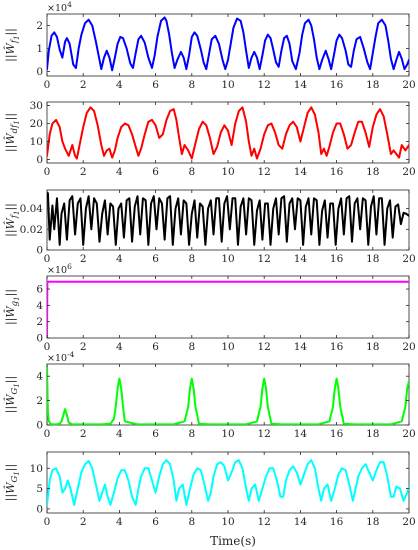  Describe the element at coordinates (12, 394) in the screenshot. I see `ylabel-5: ||ŴG1||` at that location.